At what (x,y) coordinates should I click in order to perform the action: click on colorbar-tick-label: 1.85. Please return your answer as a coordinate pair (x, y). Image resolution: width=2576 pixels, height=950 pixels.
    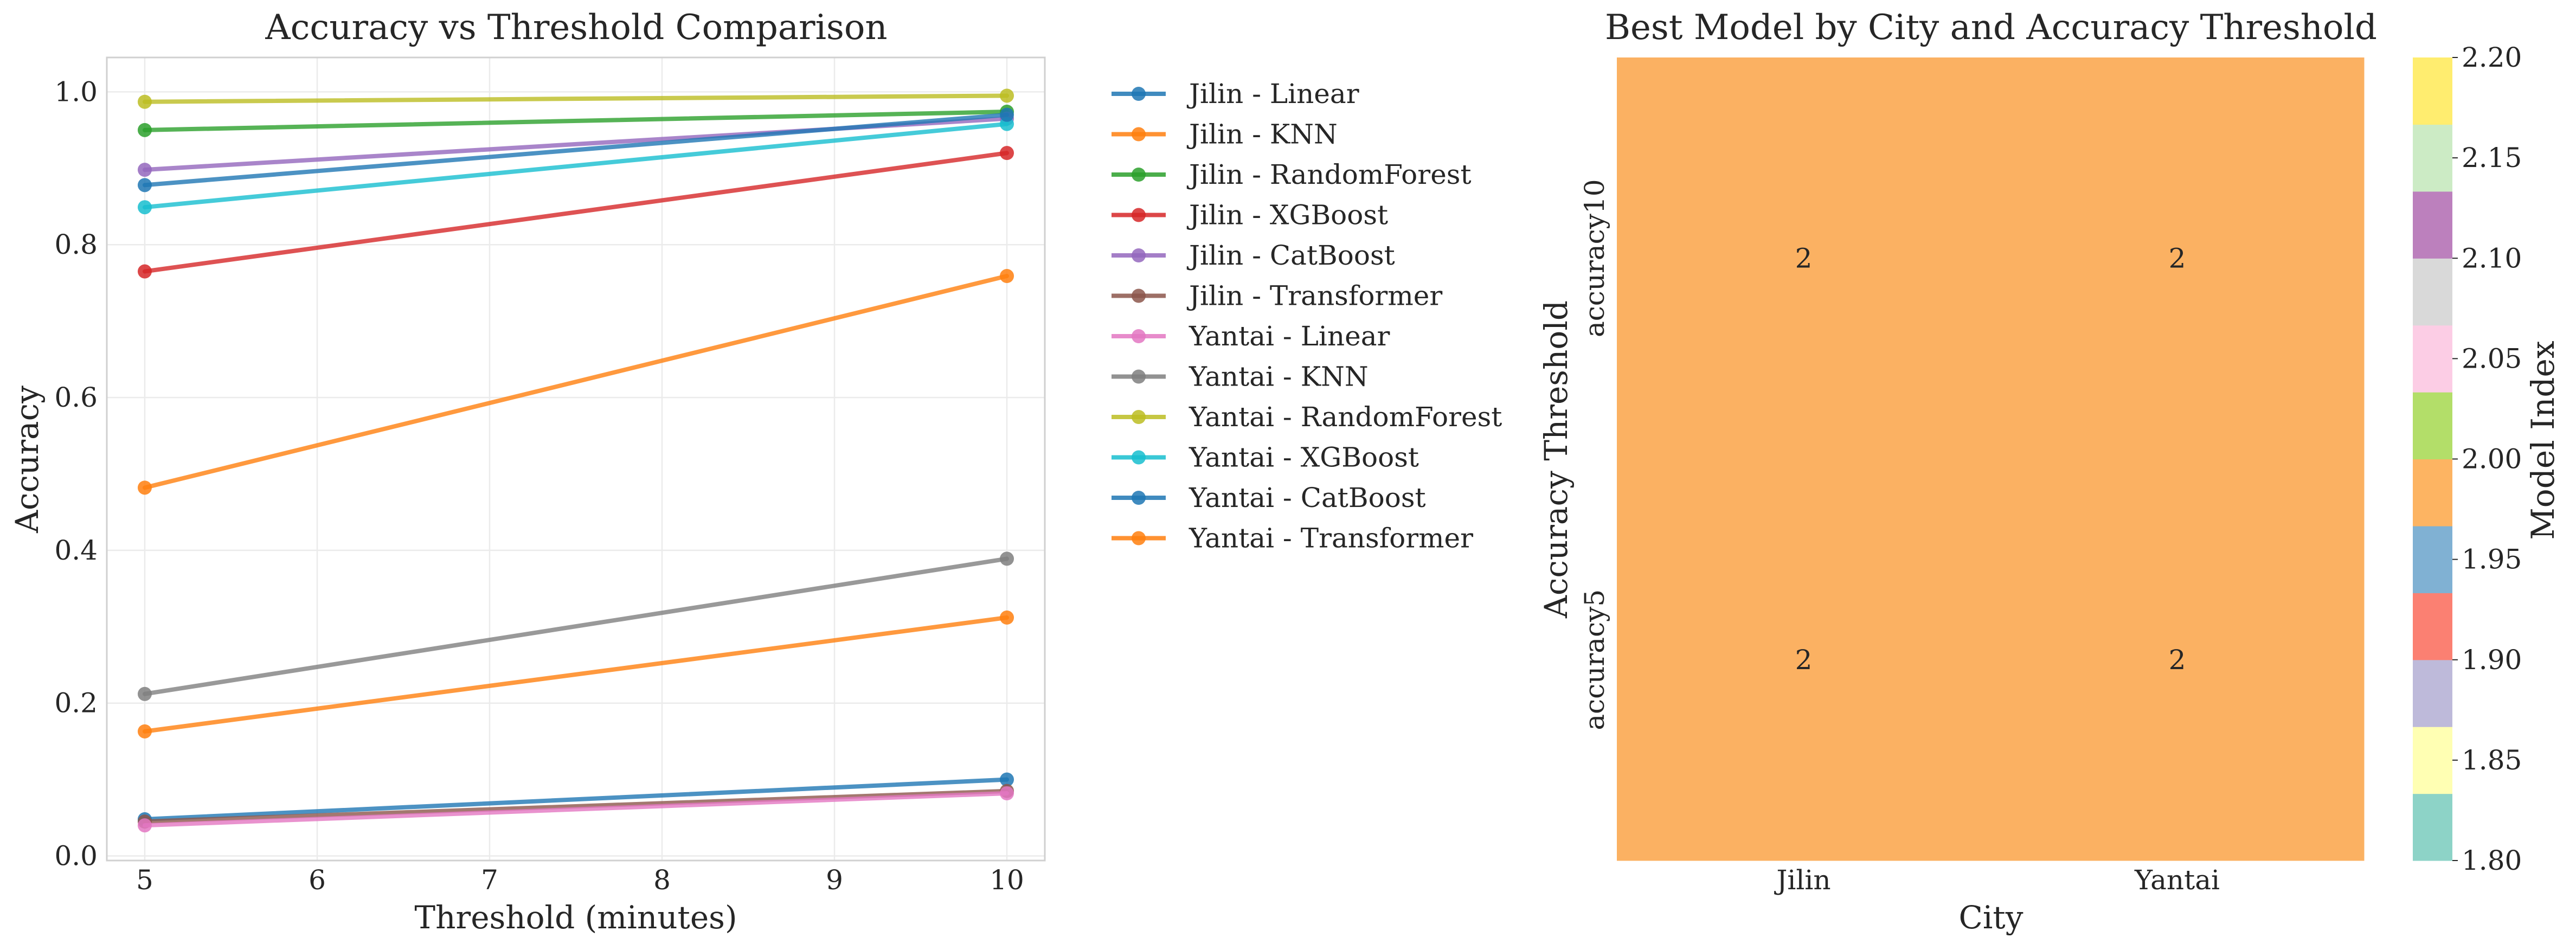
    Looking at the image, I should click on (2492, 760).